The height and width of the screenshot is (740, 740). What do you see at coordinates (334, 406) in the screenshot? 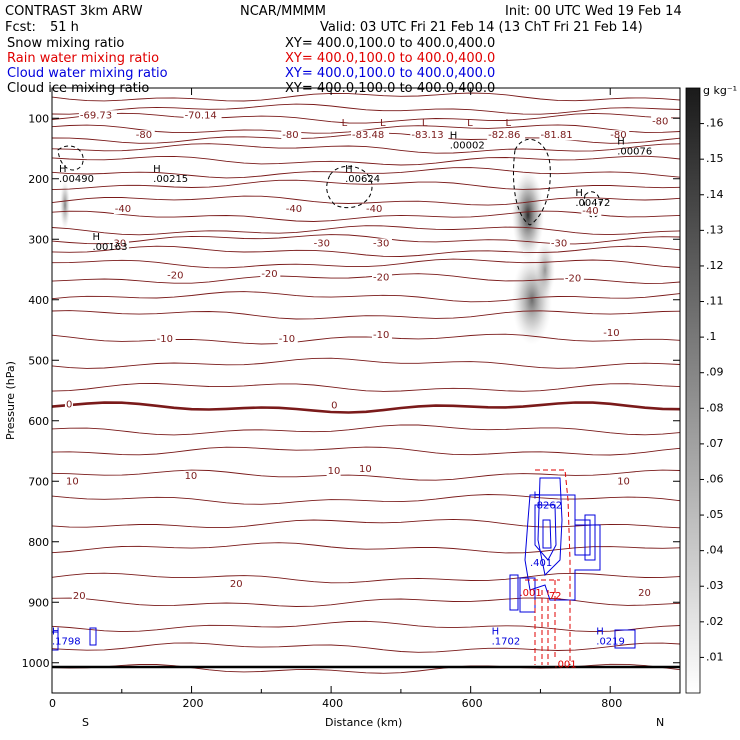
I see `temperature-label: 0` at bounding box center [334, 406].